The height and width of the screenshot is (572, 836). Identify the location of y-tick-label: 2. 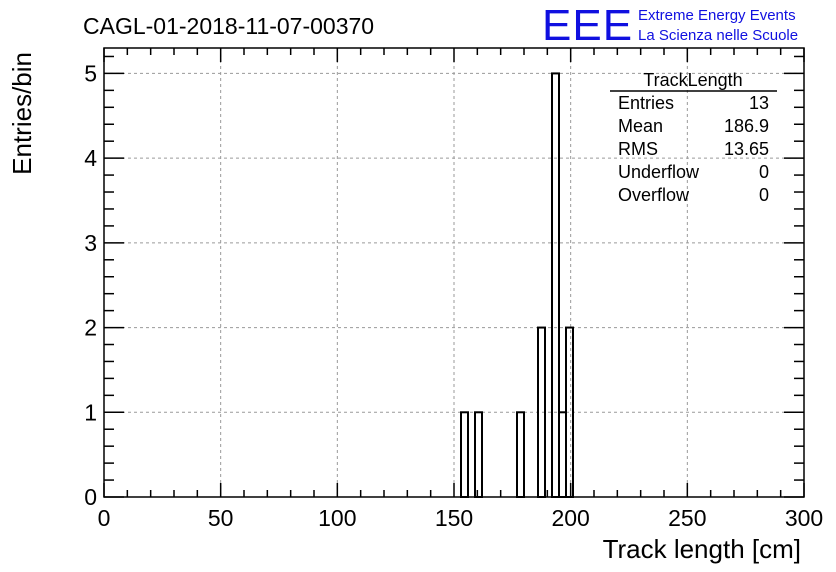
(90, 328).